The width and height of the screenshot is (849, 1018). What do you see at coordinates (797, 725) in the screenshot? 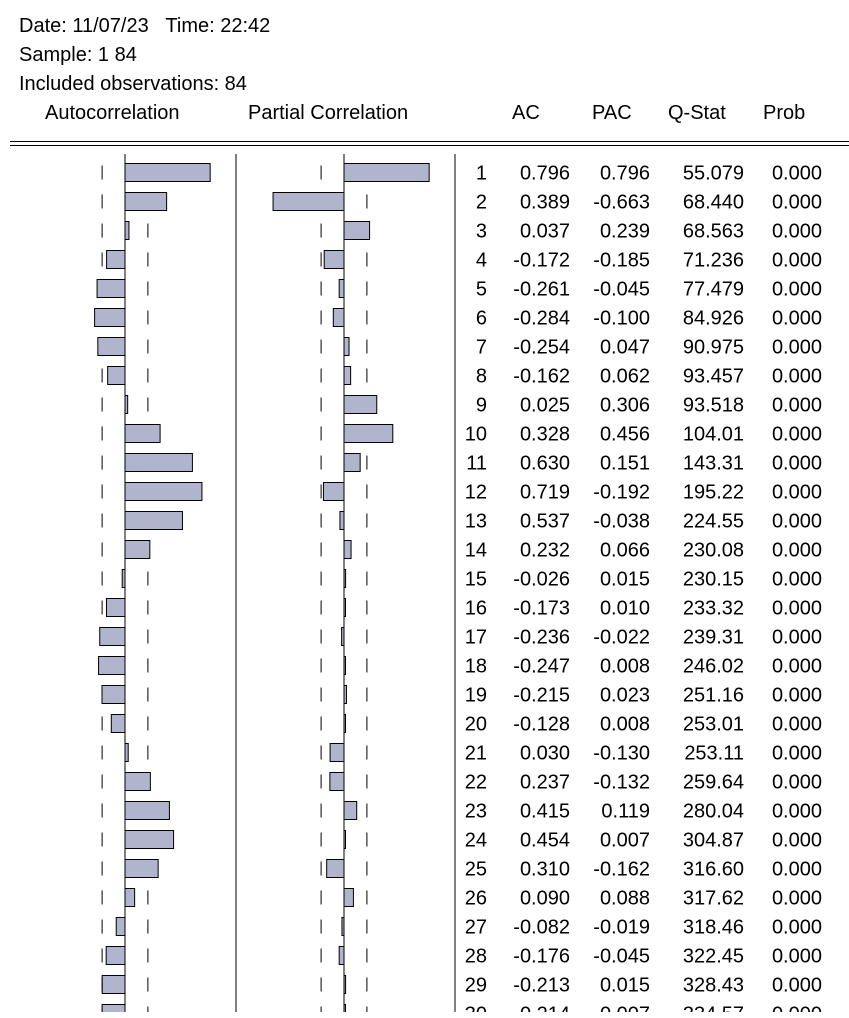
I see `cell-prob-20: 0.000` at bounding box center [797, 725].